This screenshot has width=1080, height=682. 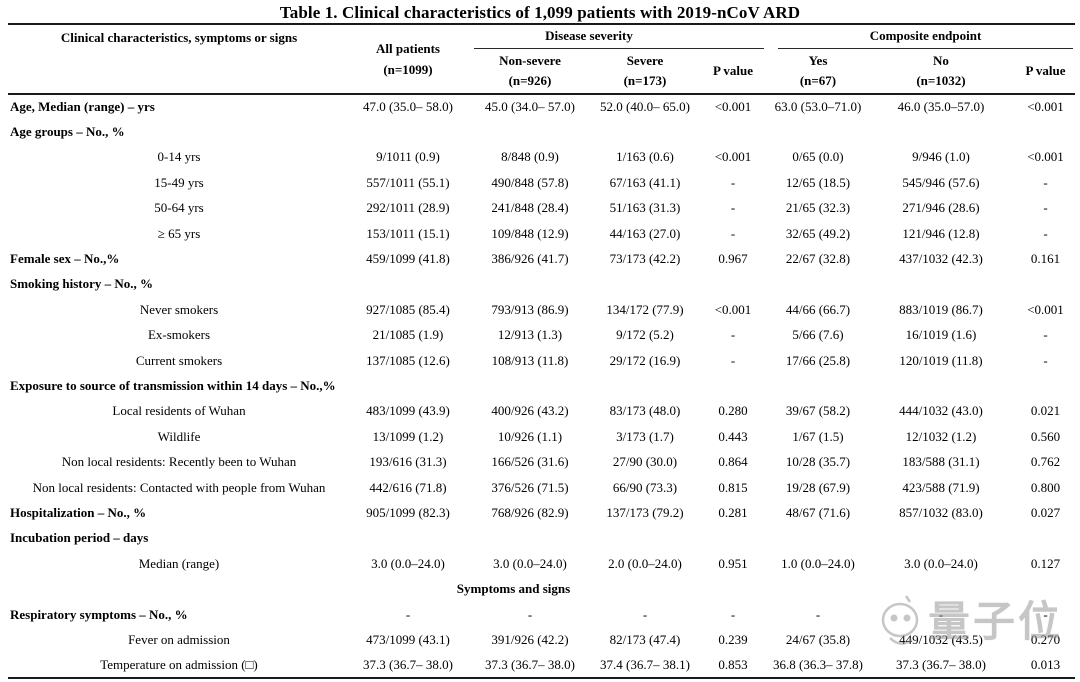 What do you see at coordinates (179, 360) in the screenshot?
I see `row-label: Current smokers` at bounding box center [179, 360].